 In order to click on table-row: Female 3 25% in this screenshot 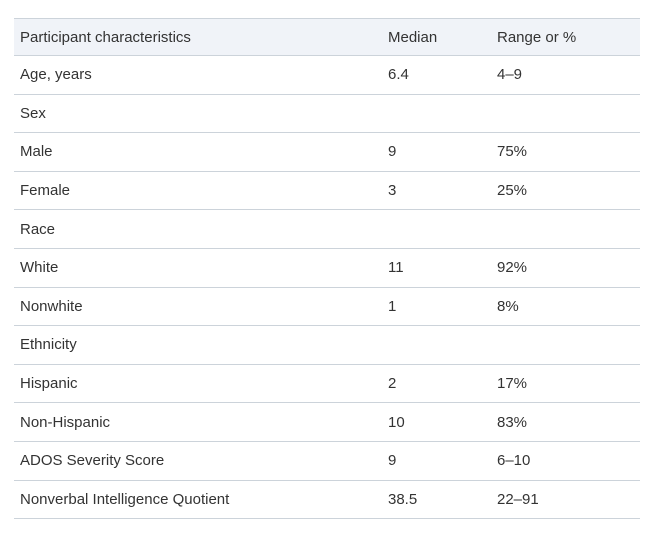, I will do `click(327, 190)`.